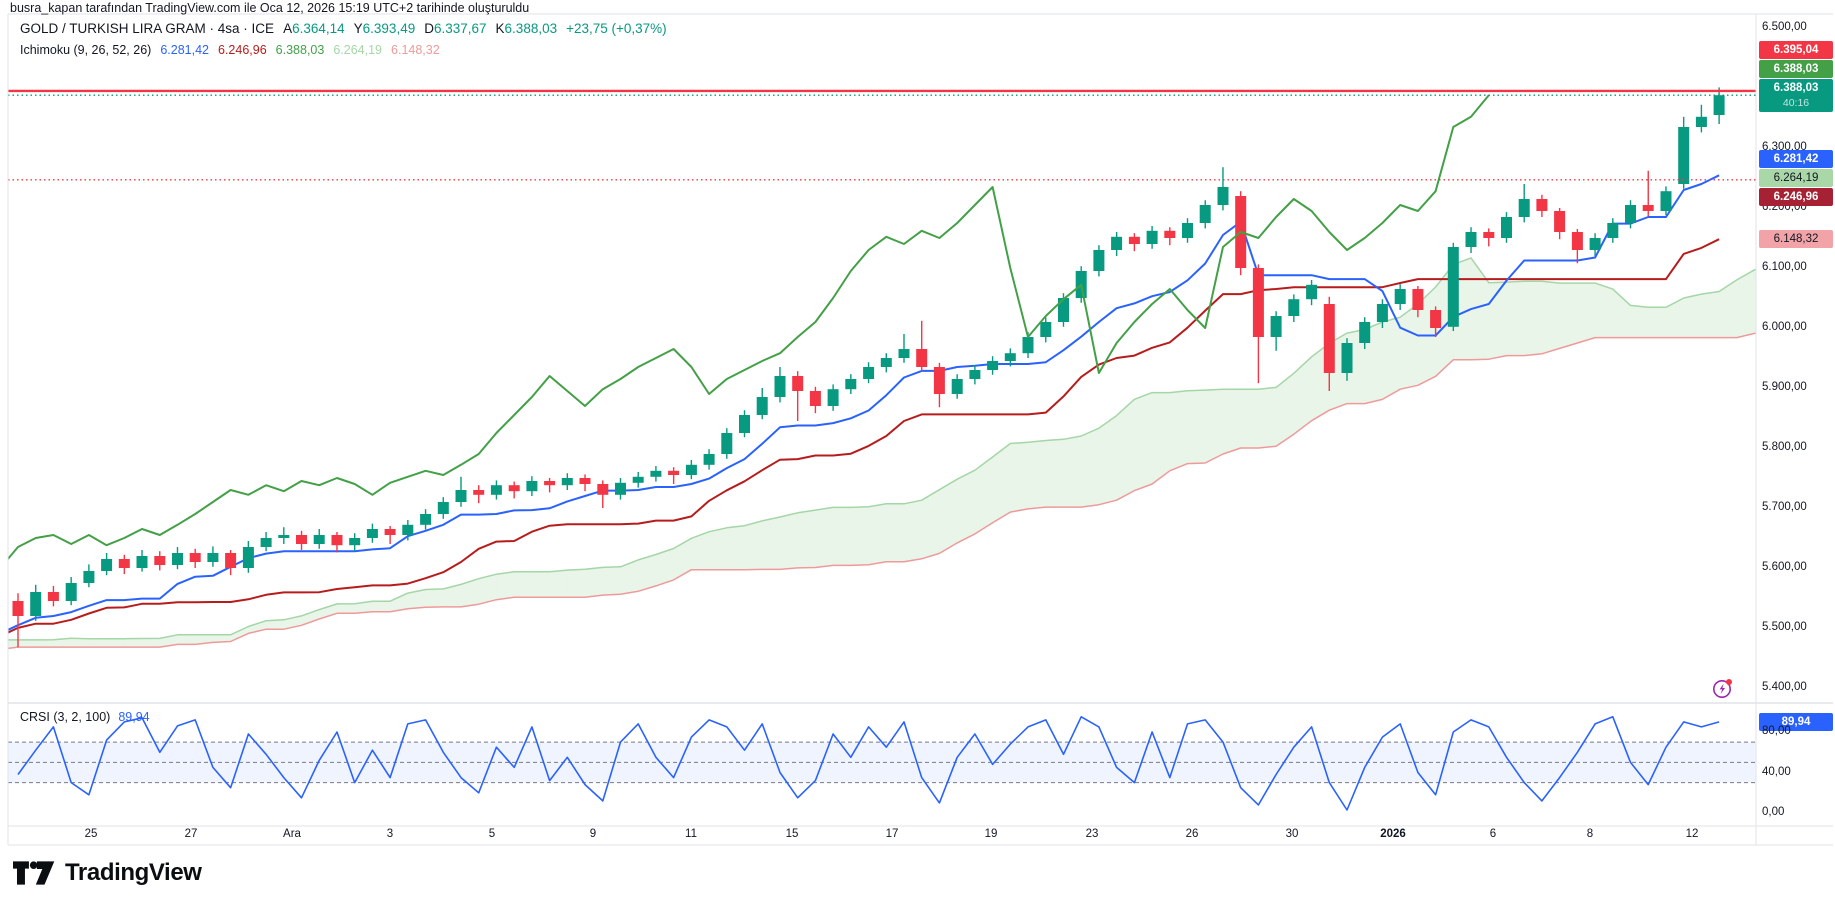  What do you see at coordinates (384, 28) in the screenshot?
I see `ohlc-high: Y 6.393,49` at bounding box center [384, 28].